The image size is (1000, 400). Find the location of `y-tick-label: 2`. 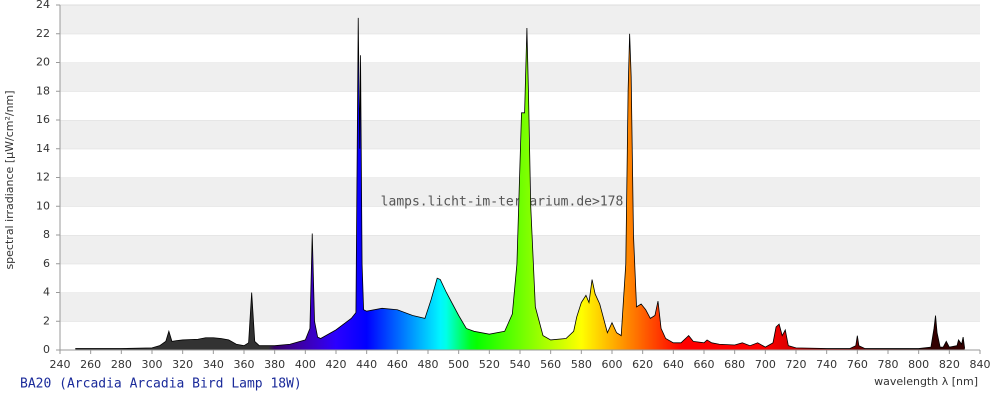

y-tick-label: 2 is located at coordinates (46, 320).